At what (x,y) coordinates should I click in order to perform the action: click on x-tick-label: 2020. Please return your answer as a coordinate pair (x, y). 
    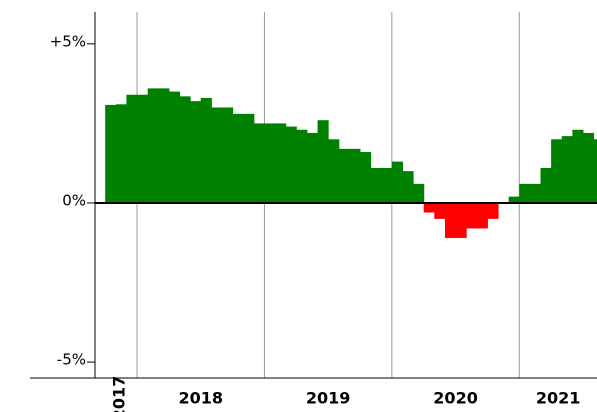
    Looking at the image, I should click on (455, 398).